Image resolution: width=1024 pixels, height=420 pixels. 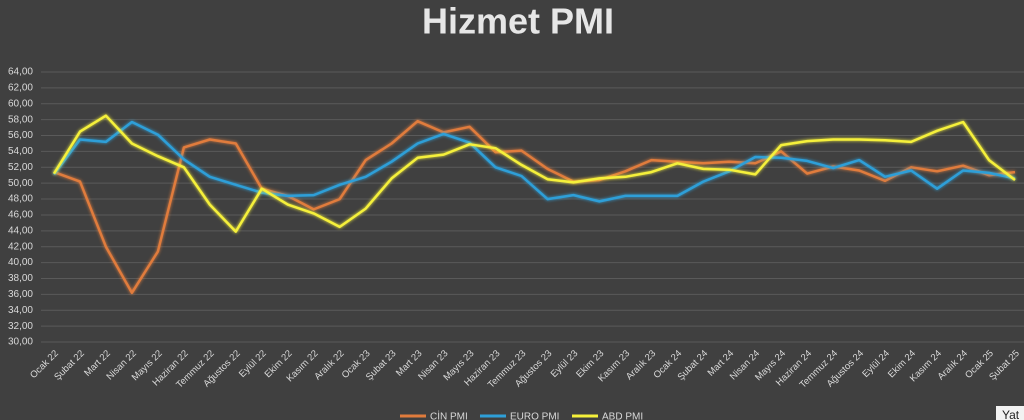 I want to click on y-tick-label: 56,00, so click(x=20, y=135).